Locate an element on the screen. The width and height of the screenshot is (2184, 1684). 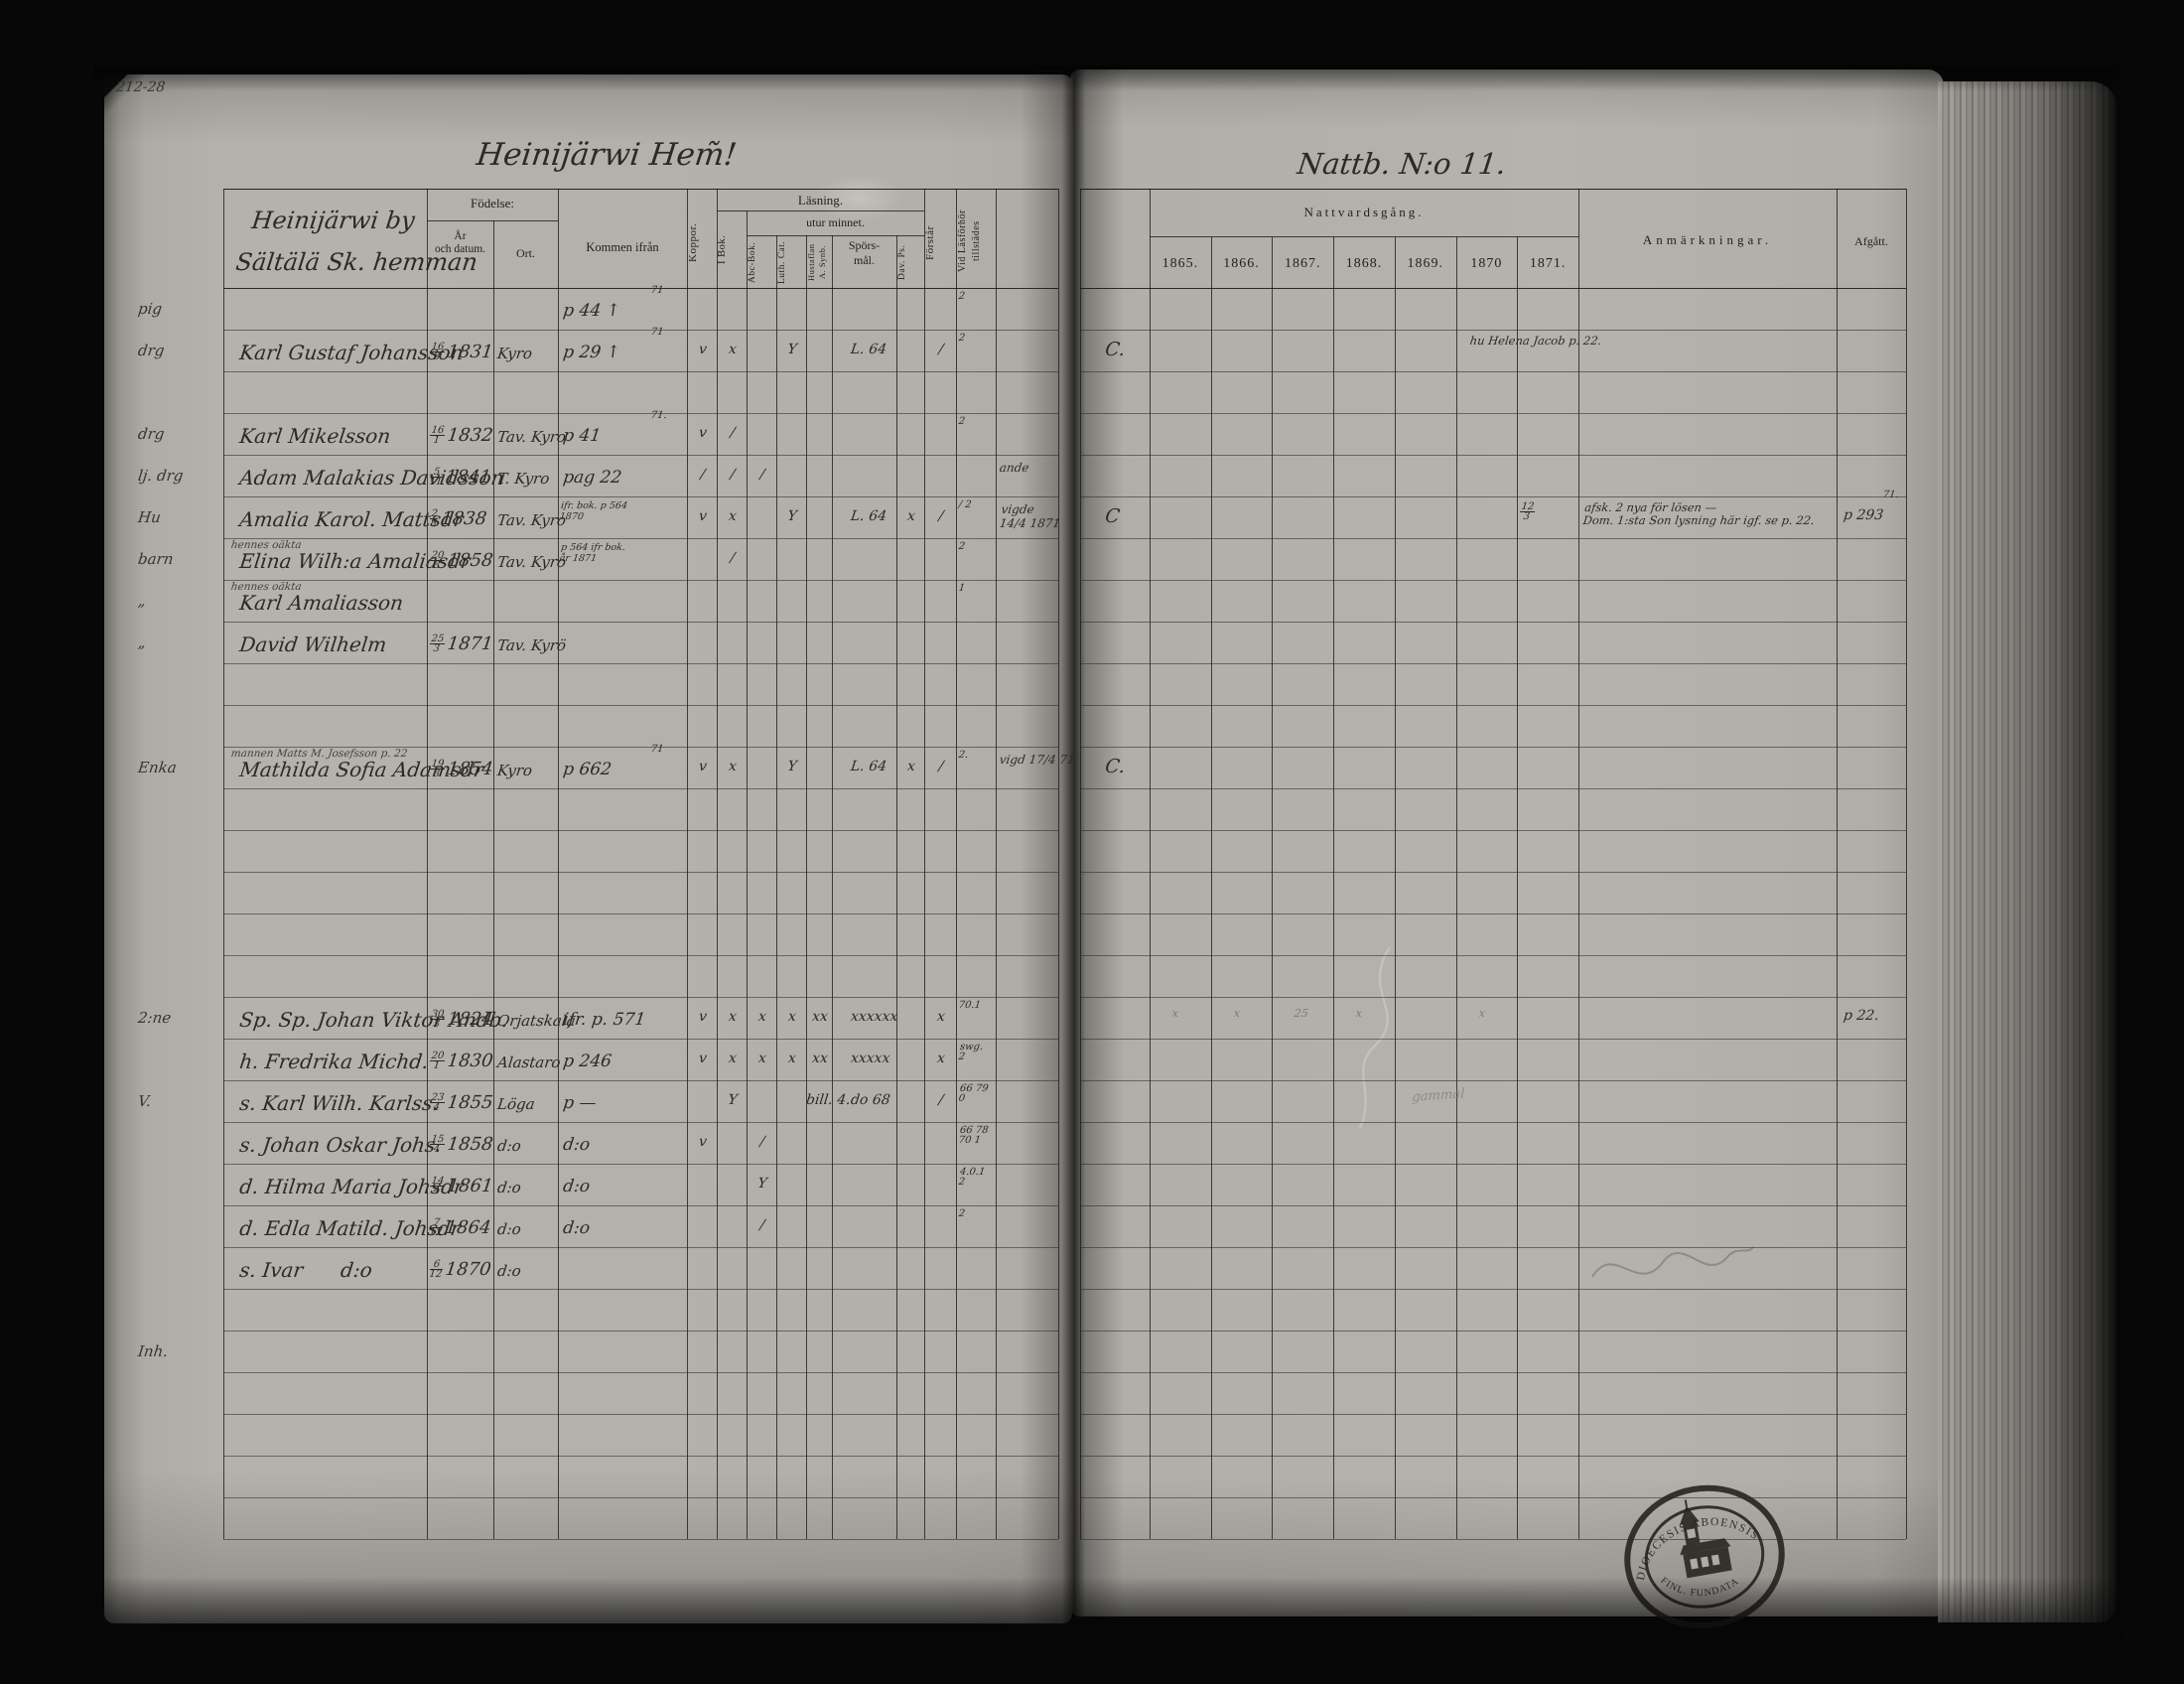
entry-mark-dav: x is located at coordinates (911, 516).